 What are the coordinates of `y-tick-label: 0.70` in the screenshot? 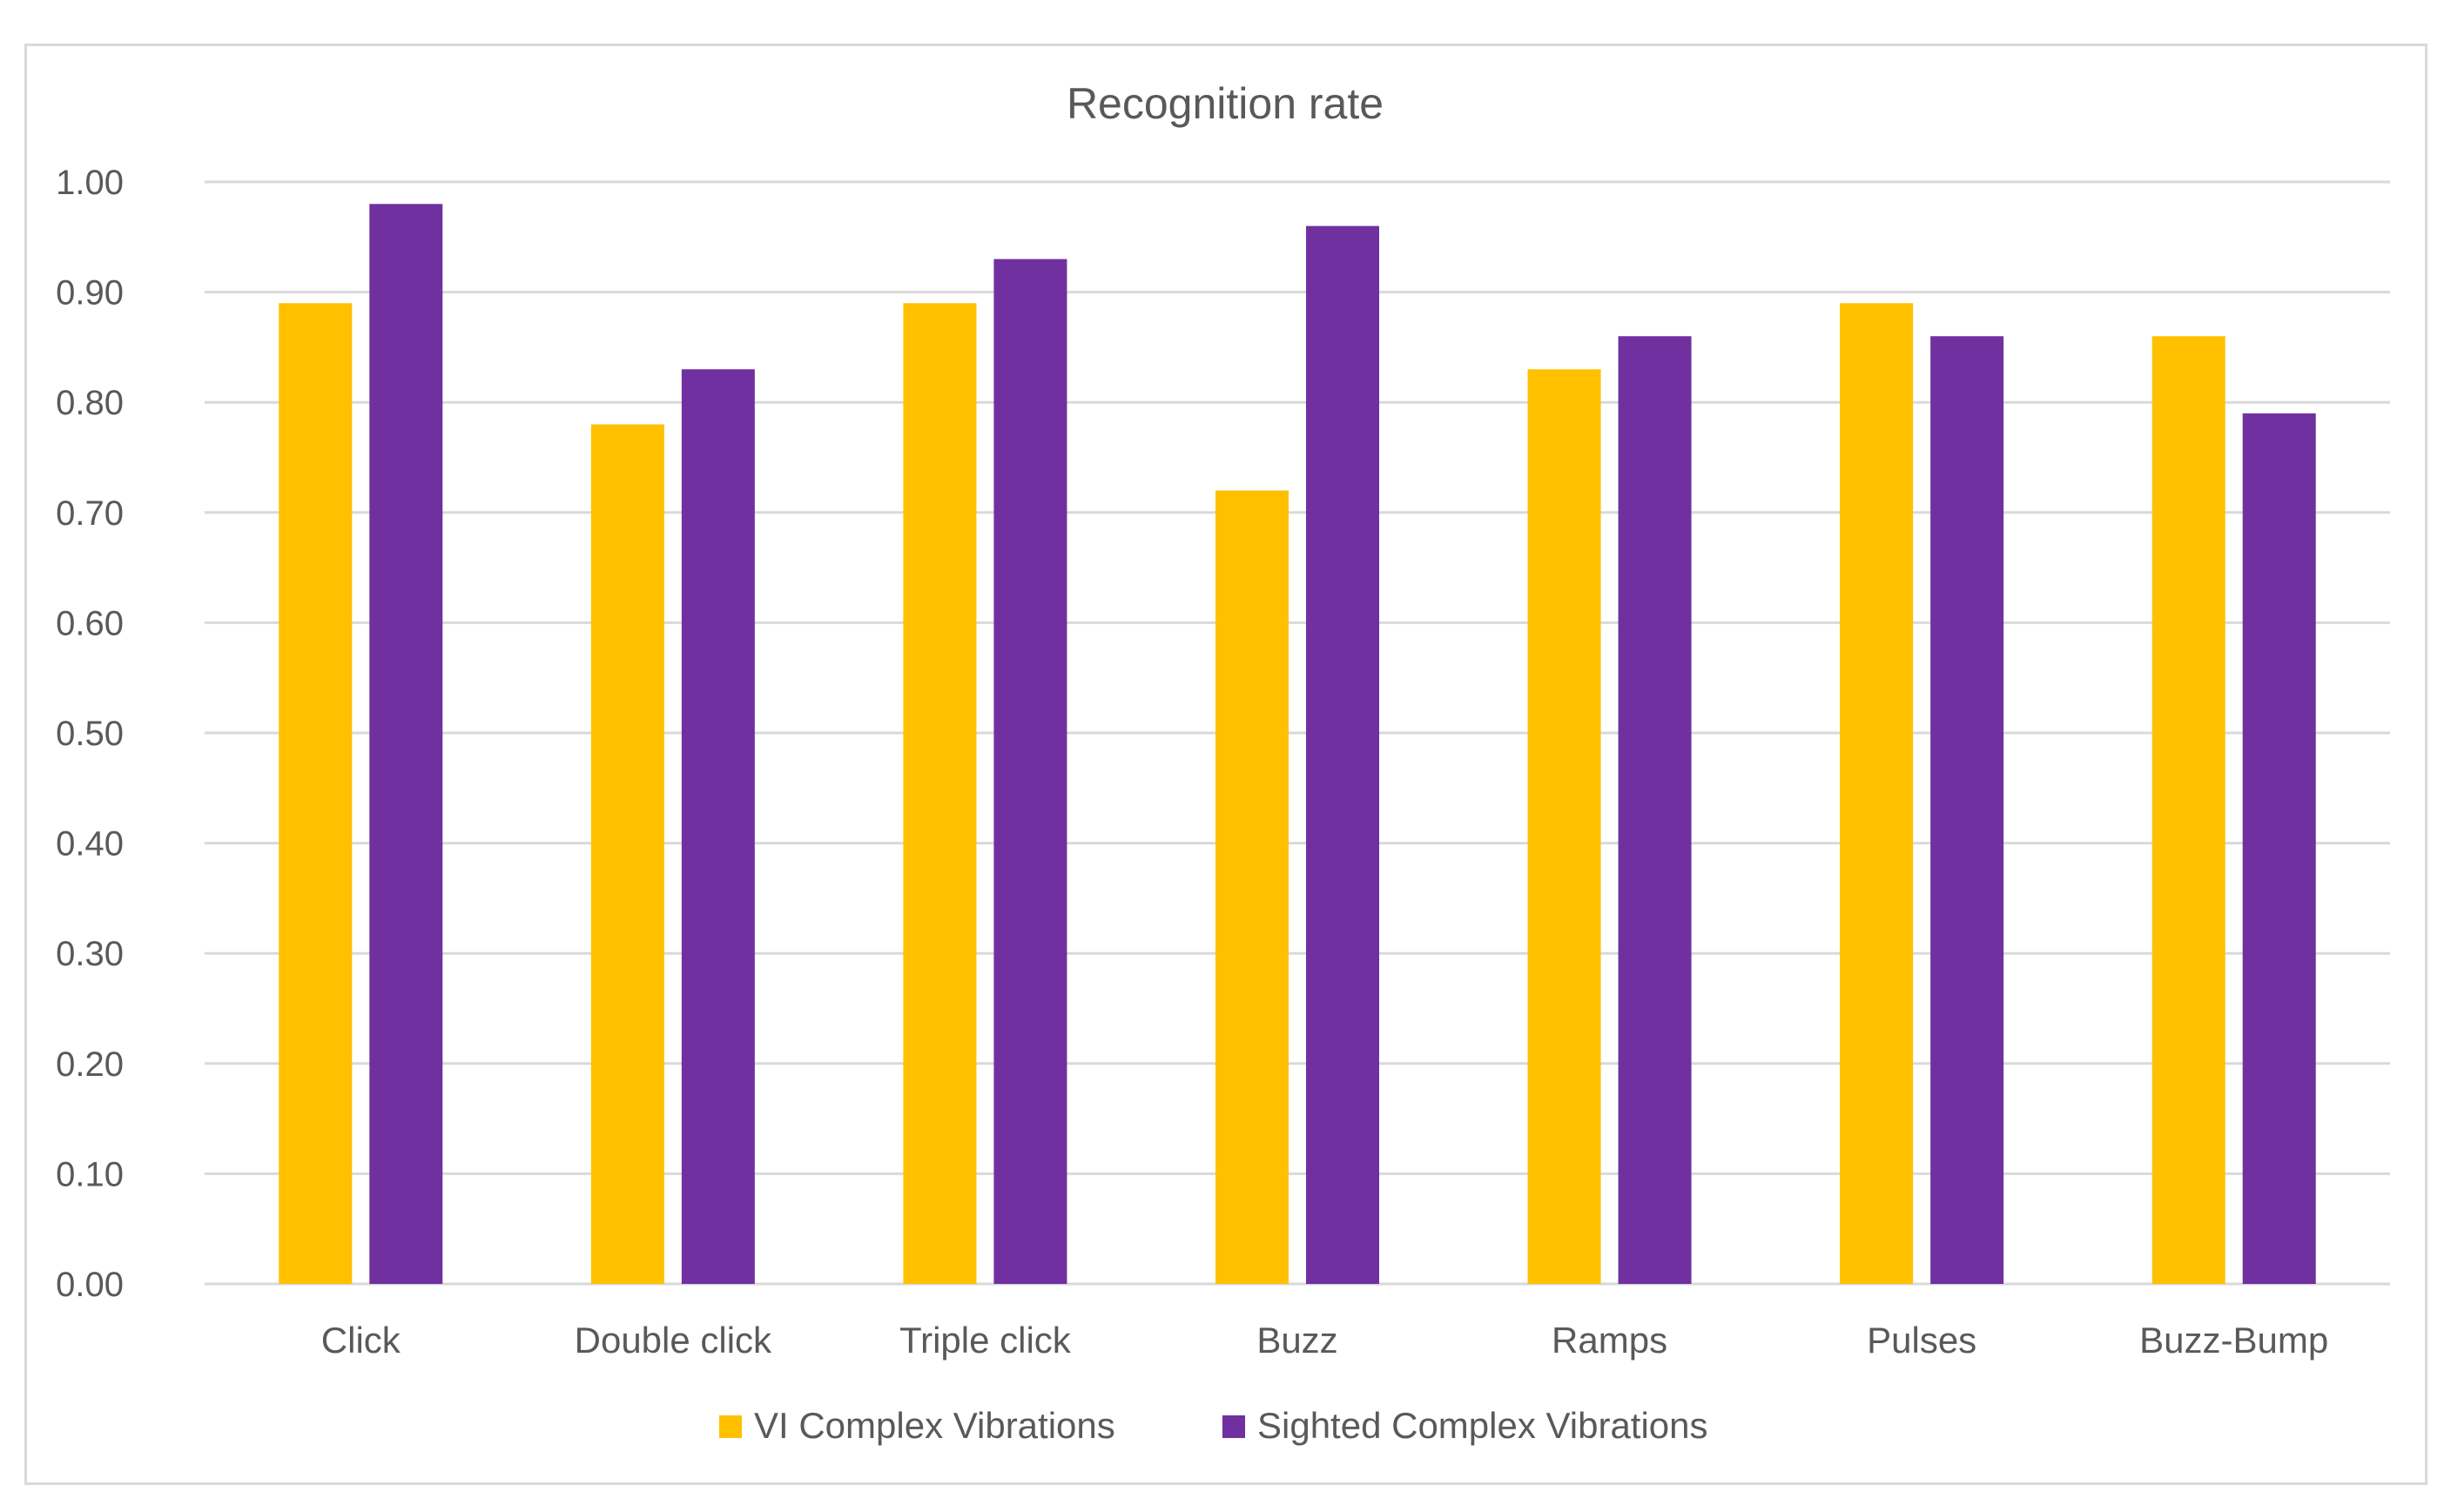 It's located at (90, 513).